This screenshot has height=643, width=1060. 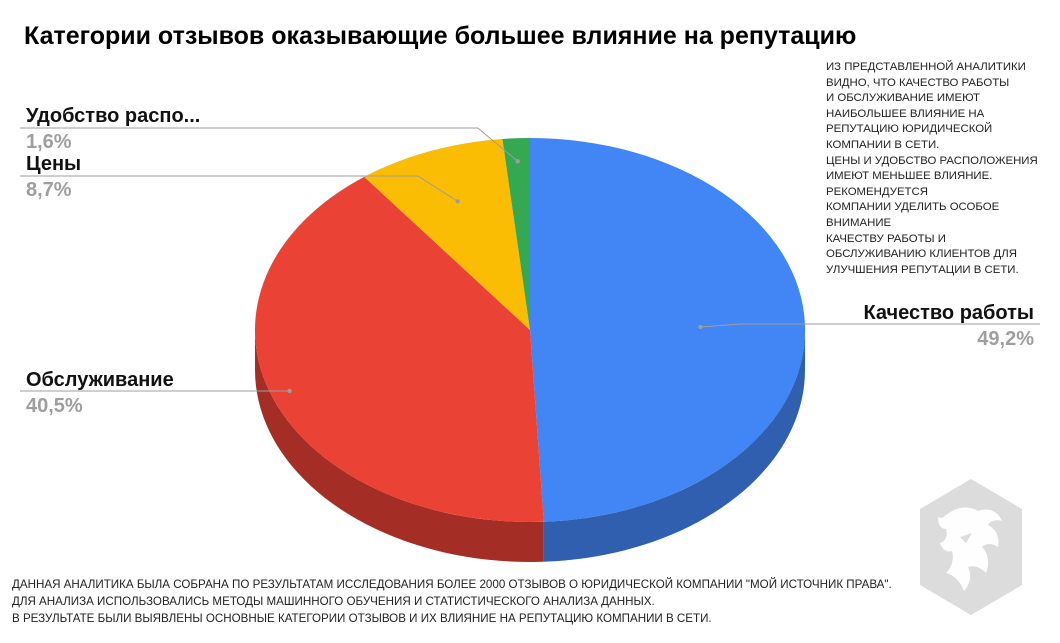 What do you see at coordinates (49, 190) in the screenshot?
I see `slice-percent: 8,7%` at bounding box center [49, 190].